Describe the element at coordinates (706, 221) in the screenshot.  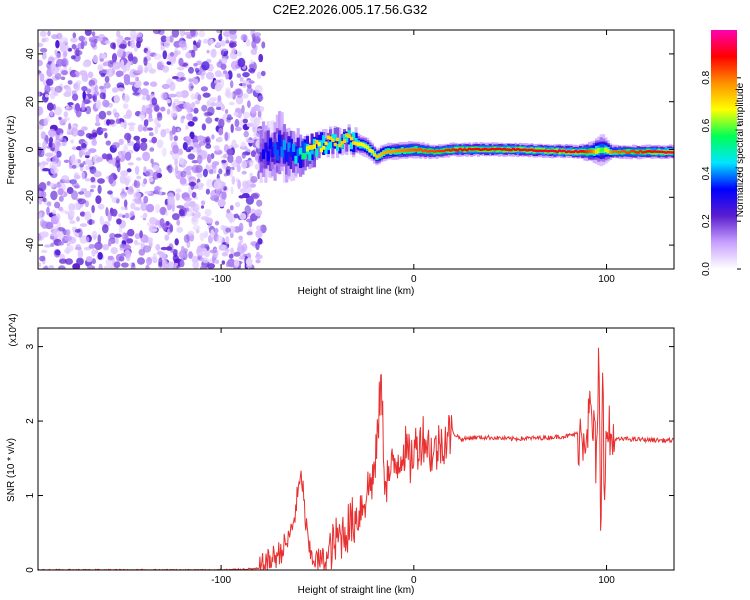
I see `colorbar-tick-label: 0.2` at that location.